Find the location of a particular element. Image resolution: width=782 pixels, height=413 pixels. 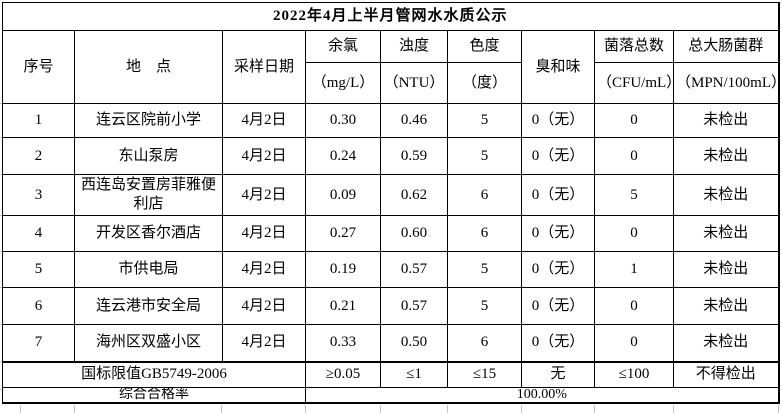

cell-location: 市供电局 is located at coordinates (148, 269).